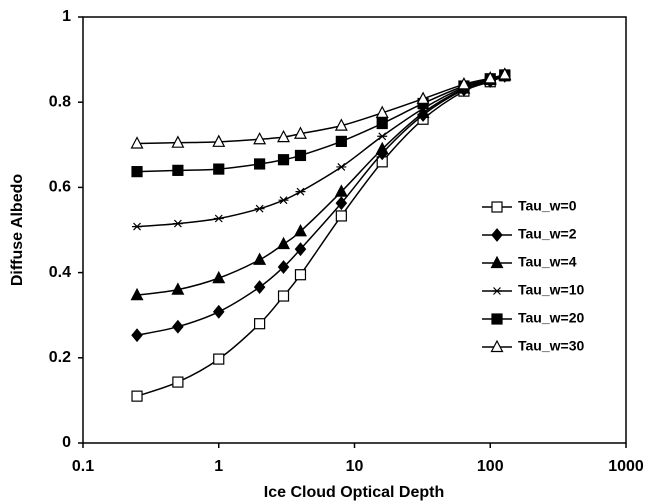 The width and height of the screenshot is (666, 502). I want to click on legend-label: Tau_w=0, so click(547, 206).